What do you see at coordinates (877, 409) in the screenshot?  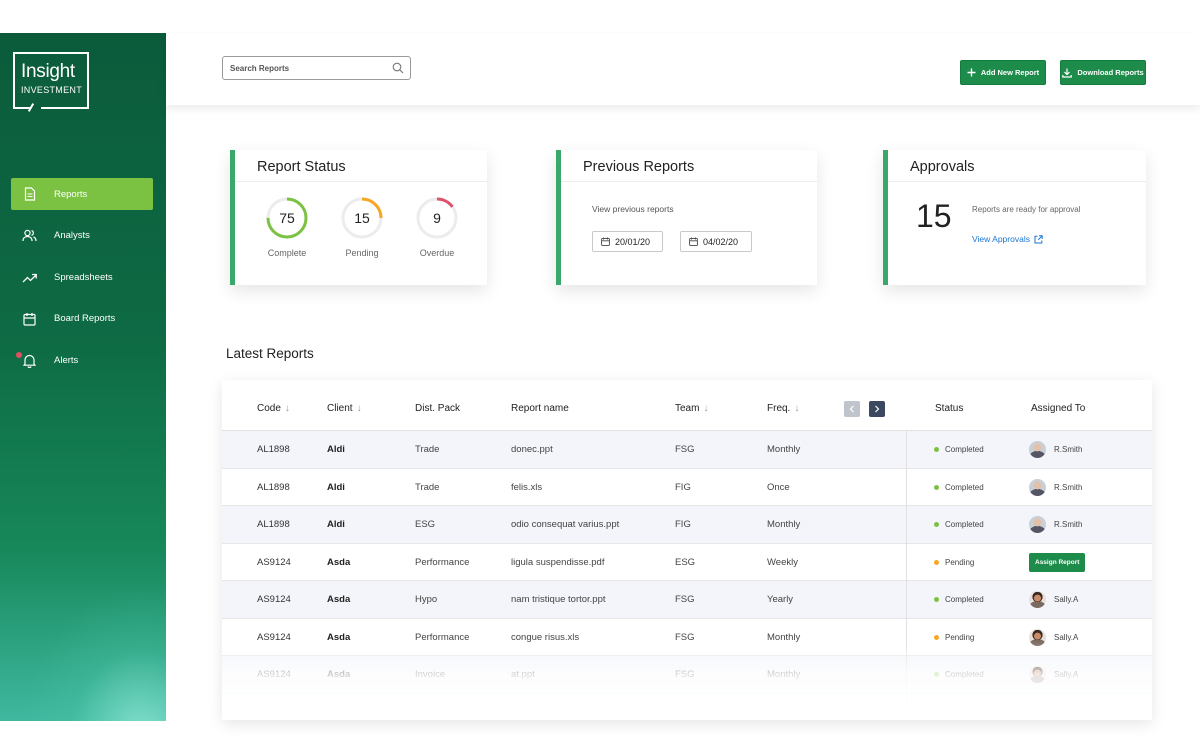 I see `scroll-right-button` at bounding box center [877, 409].